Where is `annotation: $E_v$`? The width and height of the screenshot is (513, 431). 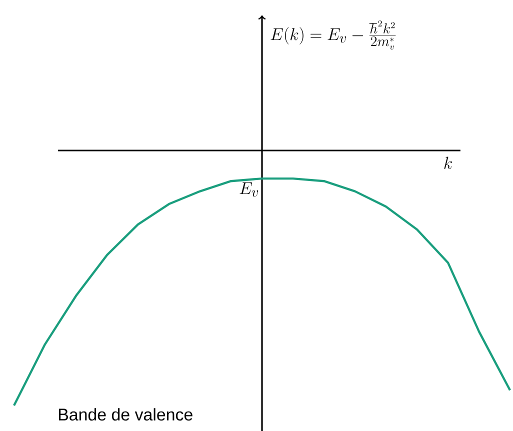 annotation: $E_v$ is located at coordinates (249, 189).